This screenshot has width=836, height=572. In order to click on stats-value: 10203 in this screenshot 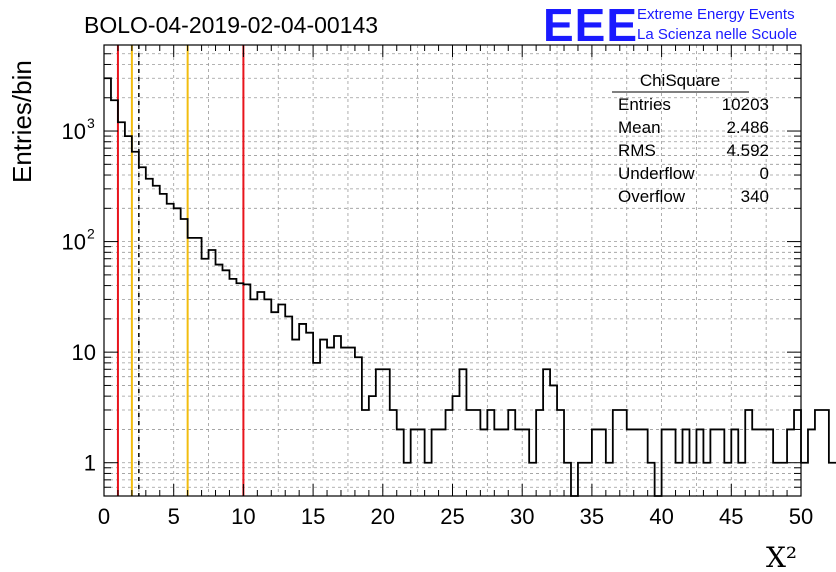, I will do `click(745, 104)`.